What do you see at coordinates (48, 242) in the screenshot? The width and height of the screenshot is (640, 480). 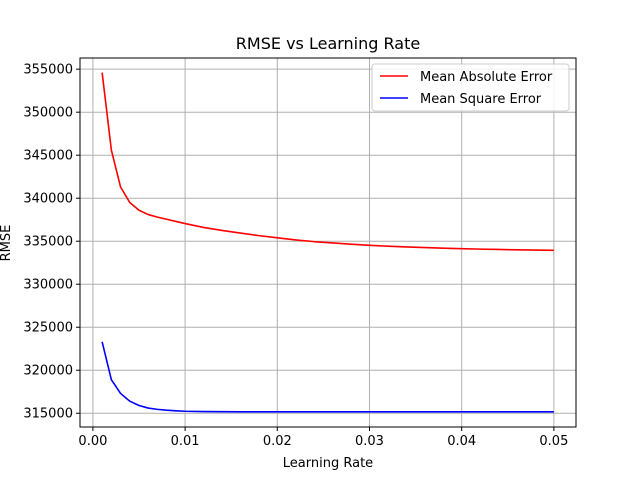 I see `y-tick-label: 335000` at bounding box center [48, 242].